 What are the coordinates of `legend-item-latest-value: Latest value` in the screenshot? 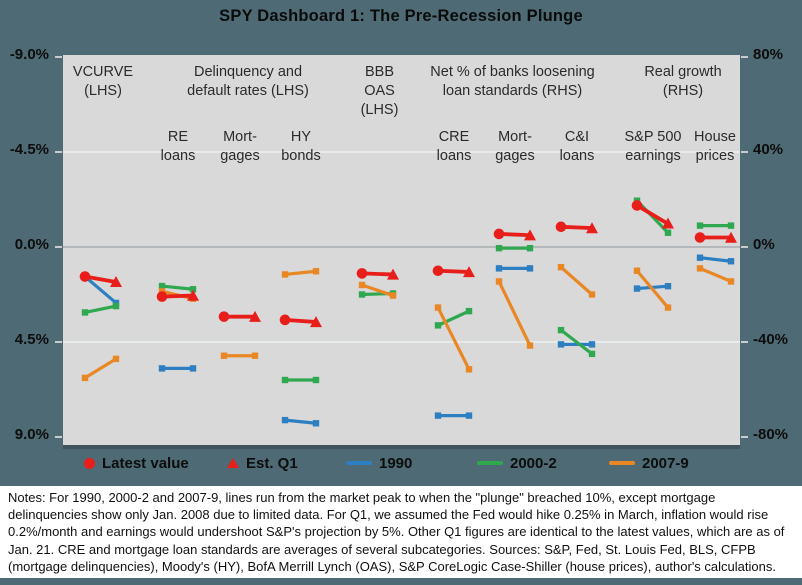 It's located at (136, 463).